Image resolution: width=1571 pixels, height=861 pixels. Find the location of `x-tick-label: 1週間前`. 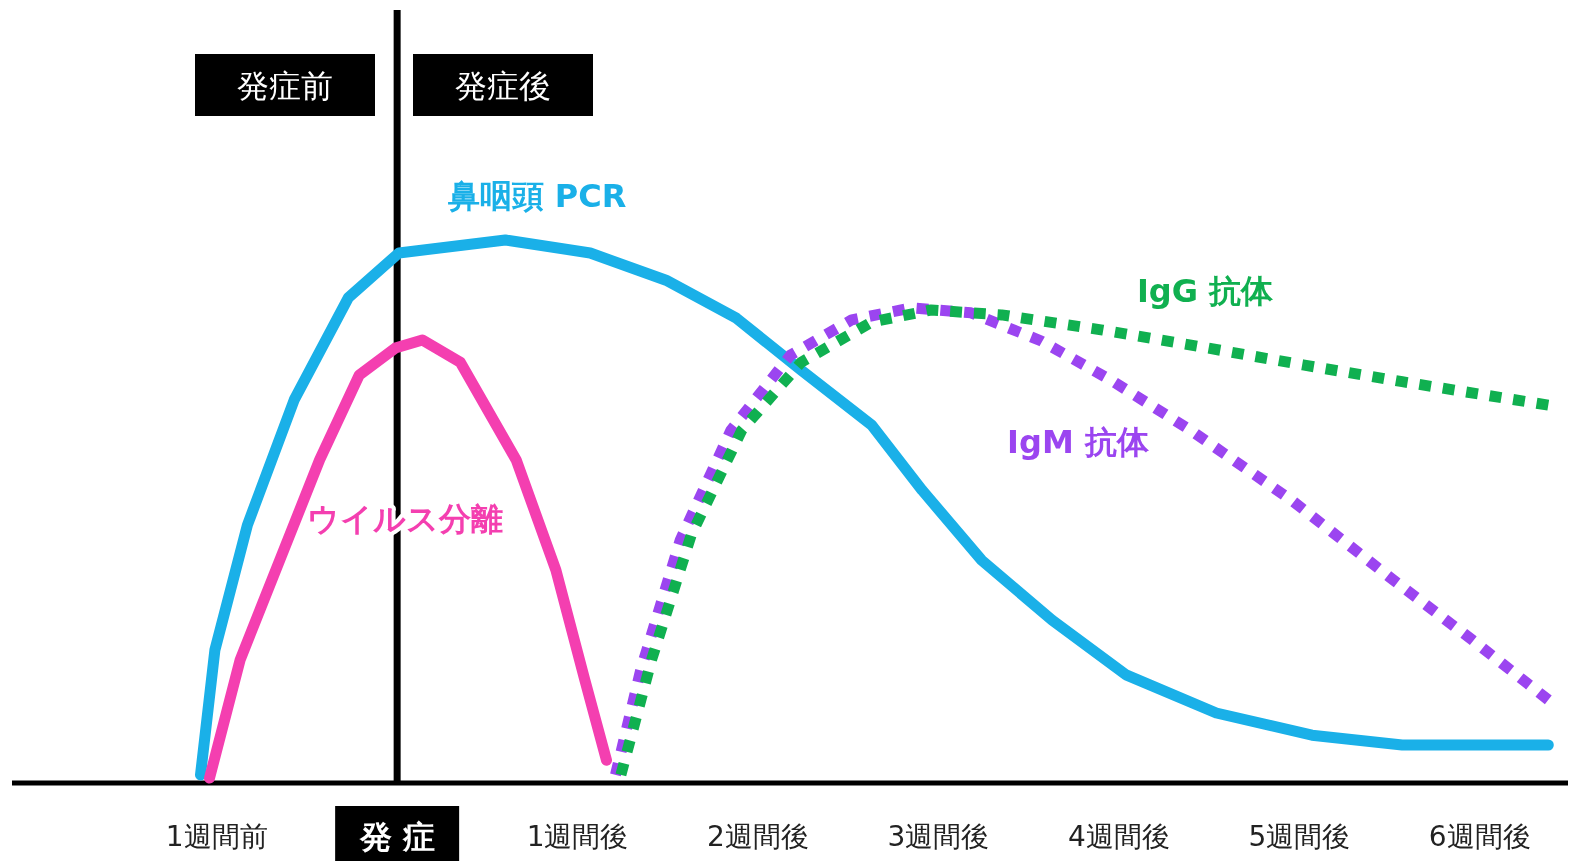

x-tick-label: 1週間前 is located at coordinates (216, 836).